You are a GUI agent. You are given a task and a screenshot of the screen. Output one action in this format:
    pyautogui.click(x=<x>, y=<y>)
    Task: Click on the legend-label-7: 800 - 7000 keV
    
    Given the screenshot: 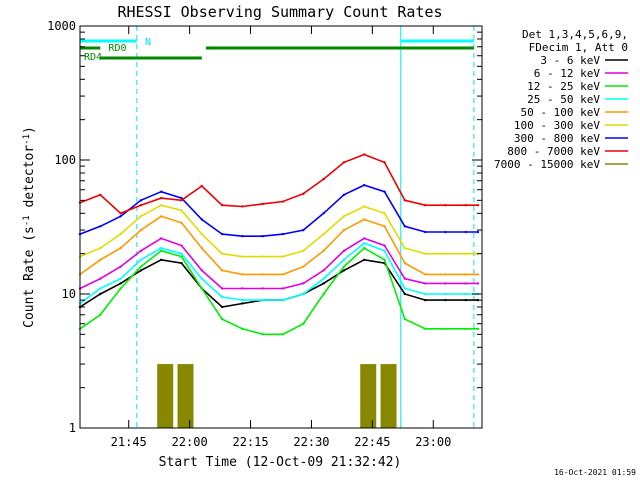 What is the action you would take?
    pyautogui.click(x=553, y=151)
    